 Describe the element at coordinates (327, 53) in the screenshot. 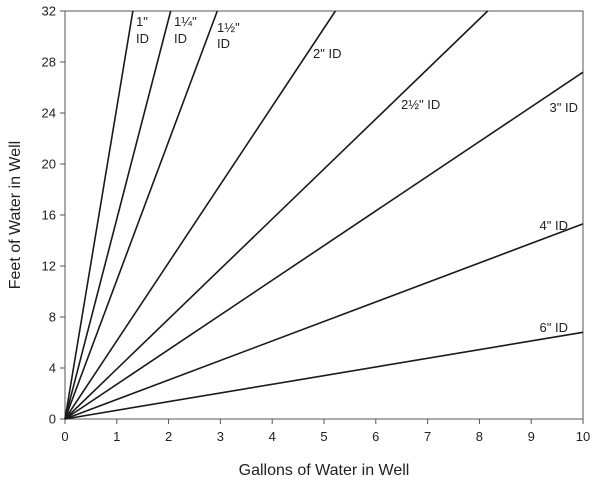

I see `series-label: 2" ID` at that location.